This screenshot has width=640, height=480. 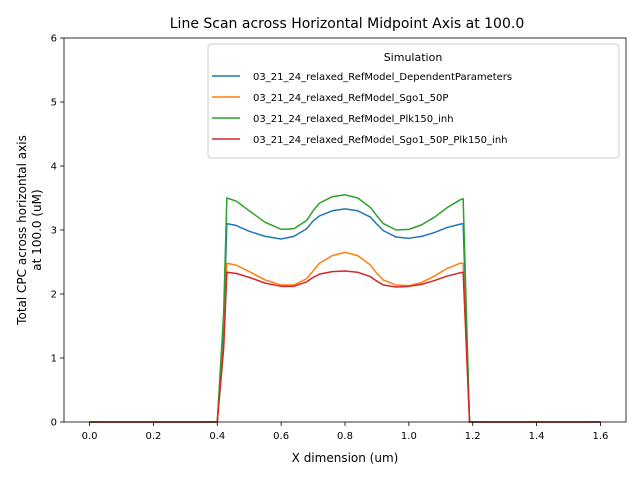 What do you see at coordinates (57, 231) in the screenshot?
I see `y-axis-ticks: 0 1 2 3 4 5 6` at bounding box center [57, 231].